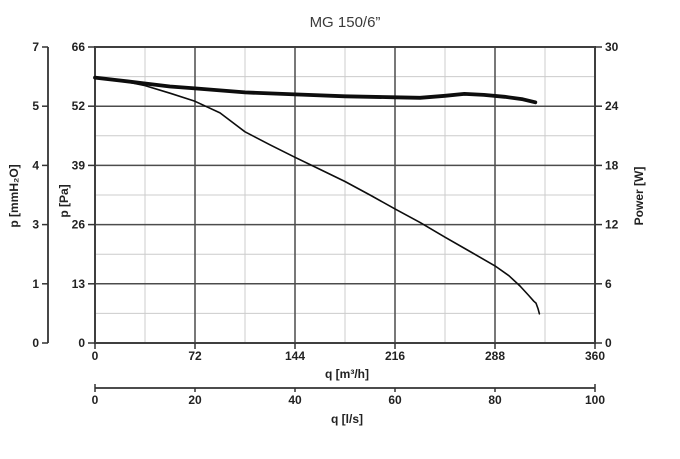 The image size is (680, 459). Describe the element at coordinates (195, 356) in the screenshot. I see `tick-label: 72` at that location.